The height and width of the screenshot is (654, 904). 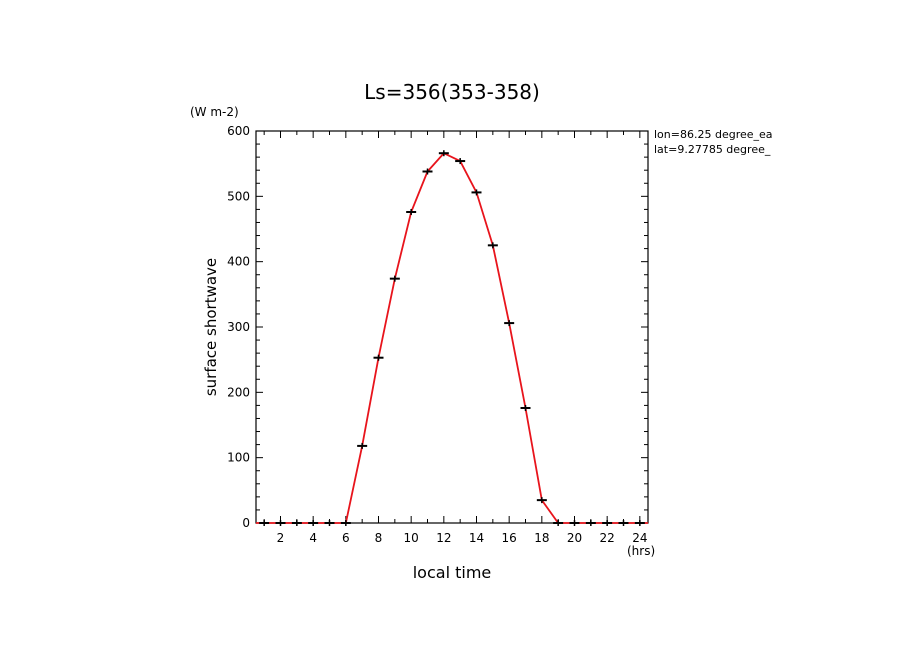 What do you see at coordinates (607, 538) in the screenshot?
I see `x-tick-label: 22` at bounding box center [607, 538].